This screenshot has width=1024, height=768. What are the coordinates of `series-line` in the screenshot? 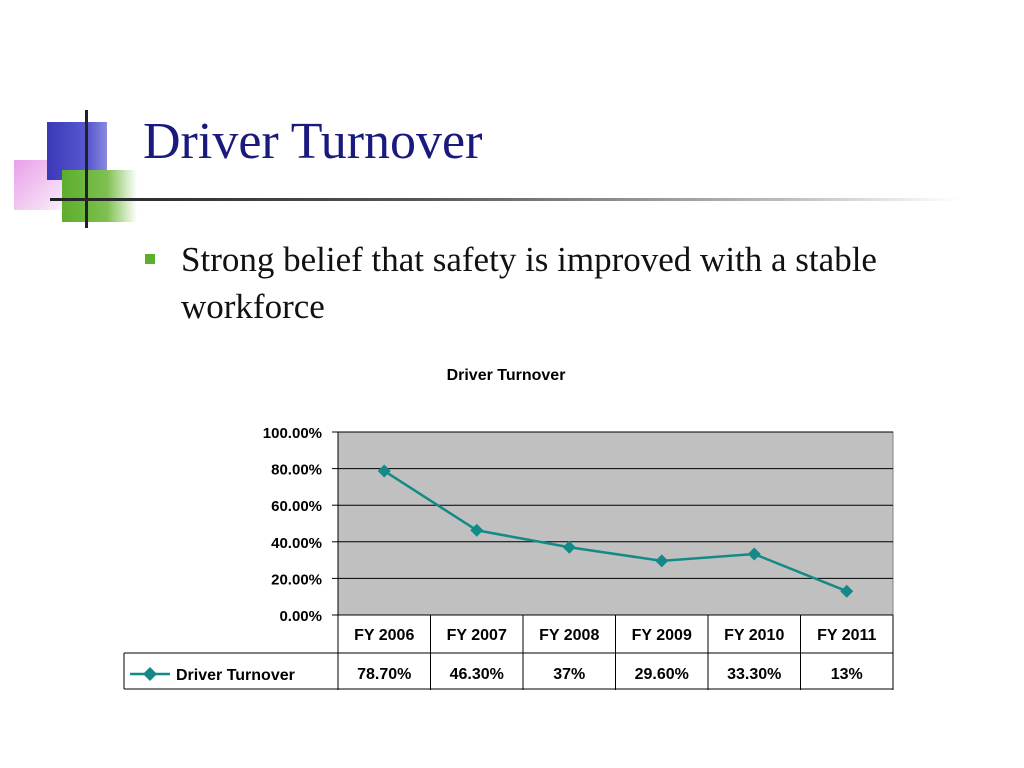 It's located at (615, 531).